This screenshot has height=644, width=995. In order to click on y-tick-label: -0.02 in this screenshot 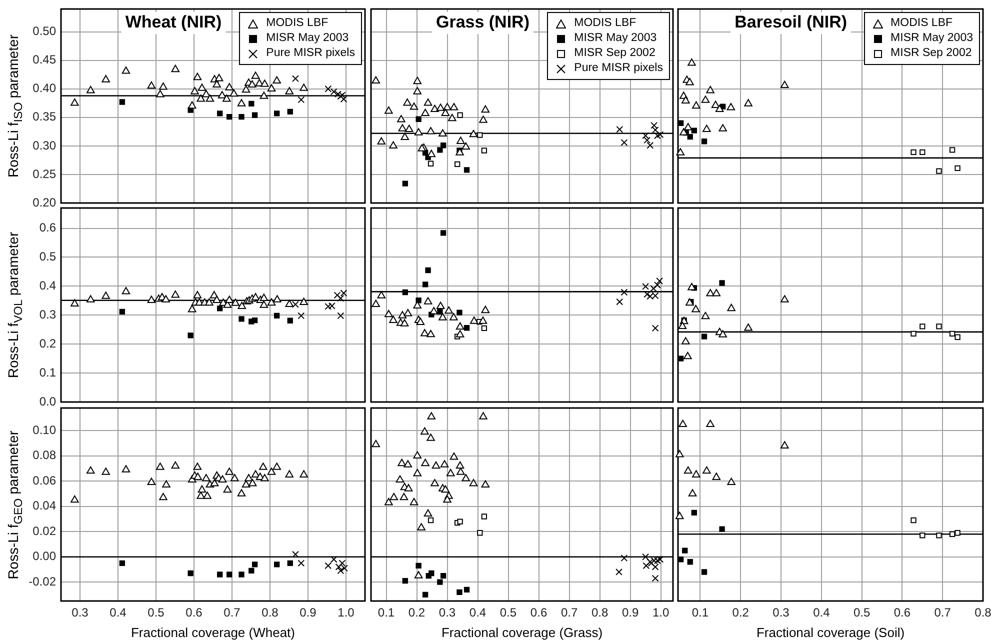, I will do `click(42, 581)`.